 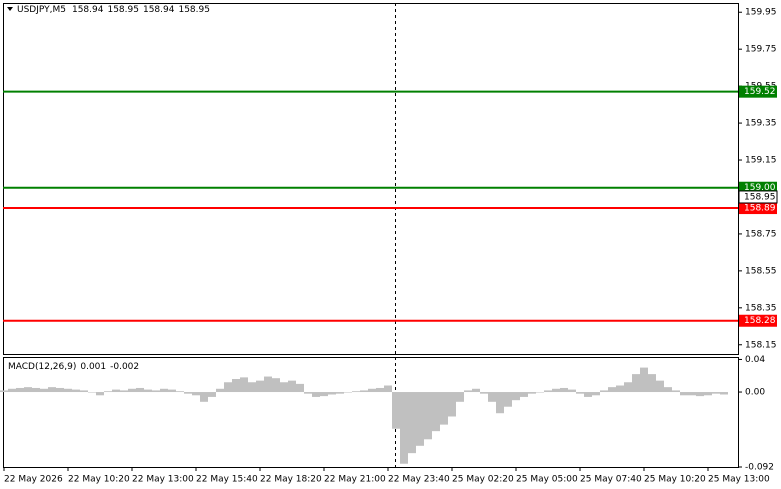 What do you see at coordinates (547, 480) in the screenshot?
I see `x-tick-label: 25 May 05:00` at bounding box center [547, 480].